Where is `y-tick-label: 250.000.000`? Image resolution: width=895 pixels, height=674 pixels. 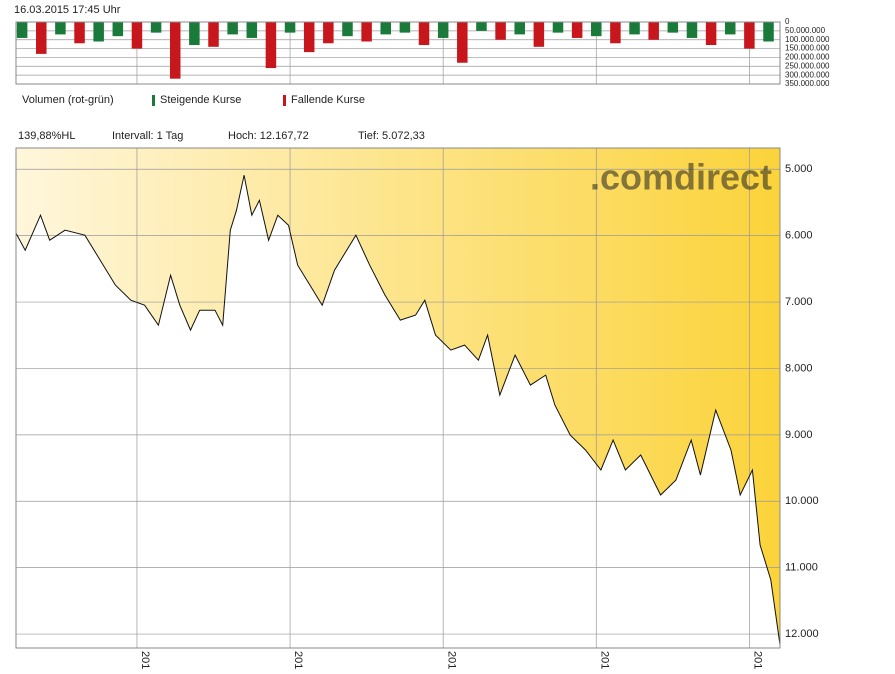
y-tick-label: 250.000.000 is located at coordinates (807, 65).